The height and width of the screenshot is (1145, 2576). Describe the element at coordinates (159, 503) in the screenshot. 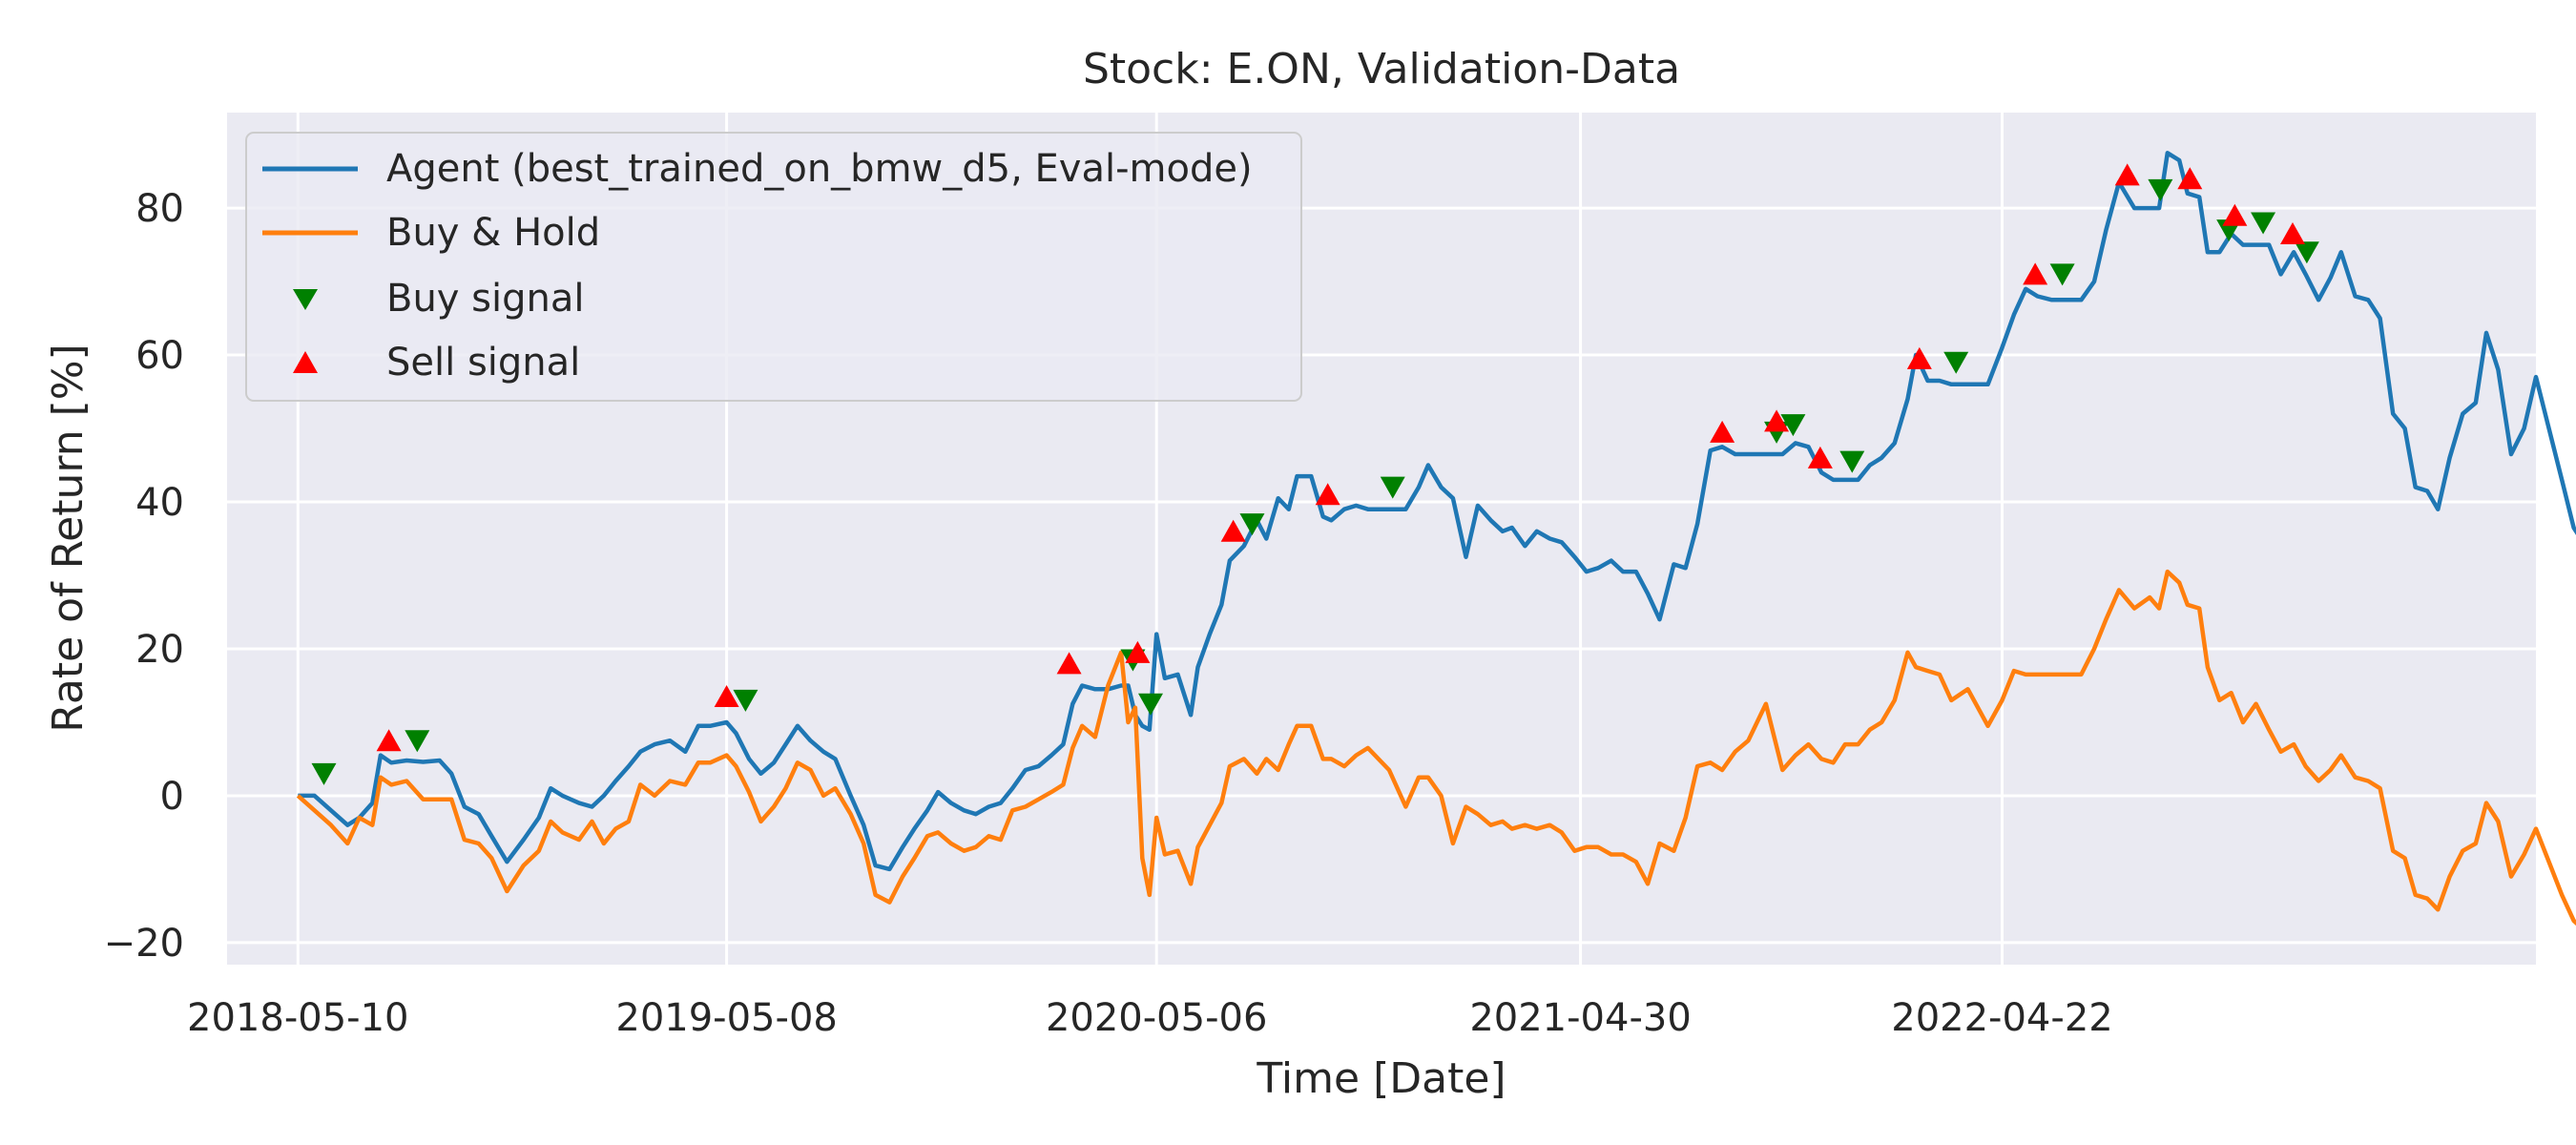

I see `y-tick-label: 40` at that location.